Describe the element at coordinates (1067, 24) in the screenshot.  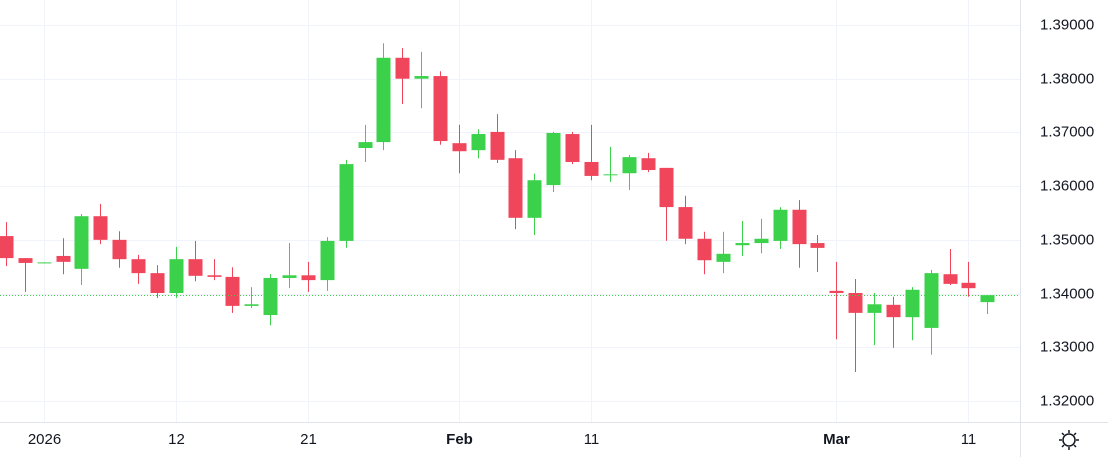
I see `y-tick-label: 1.39000` at that location.